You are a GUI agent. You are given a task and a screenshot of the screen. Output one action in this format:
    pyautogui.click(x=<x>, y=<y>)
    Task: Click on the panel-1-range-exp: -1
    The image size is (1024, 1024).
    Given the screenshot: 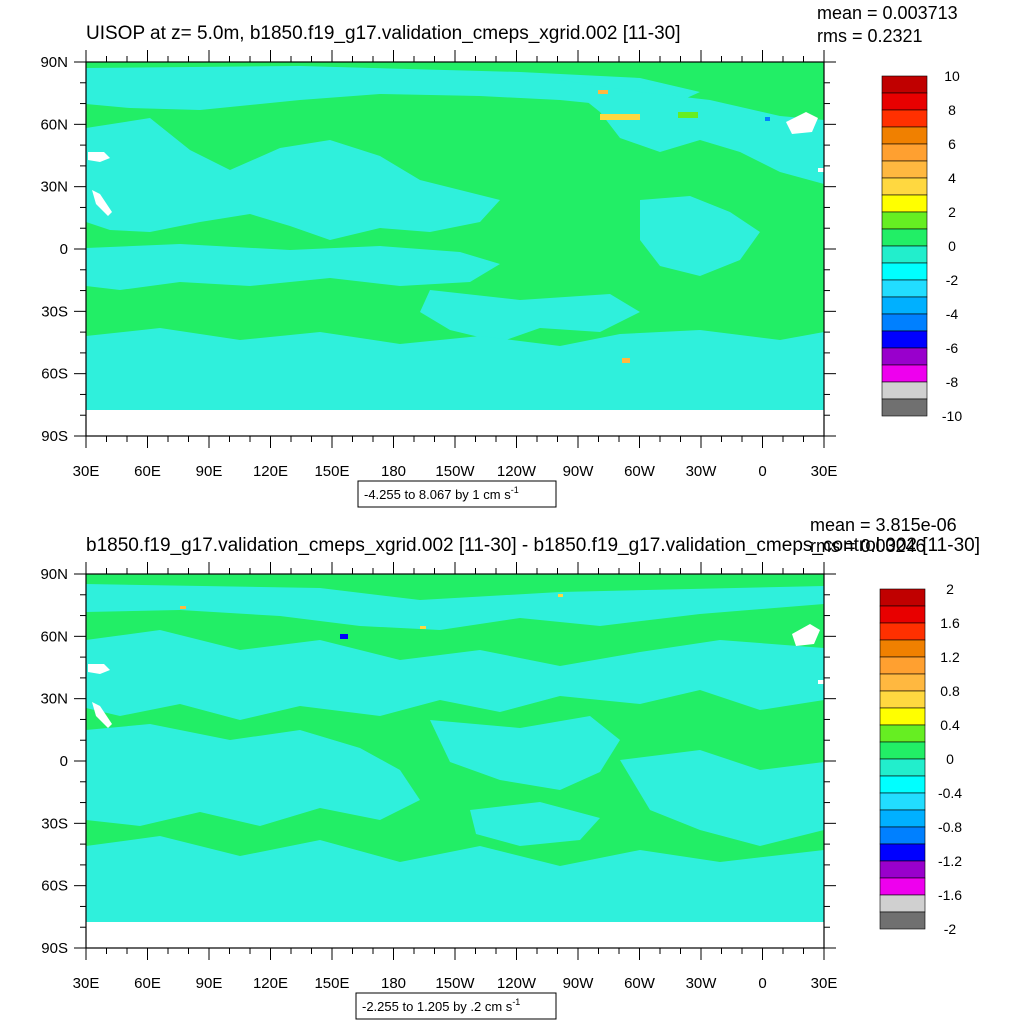 What is the action you would take?
    pyautogui.click(x=515, y=490)
    